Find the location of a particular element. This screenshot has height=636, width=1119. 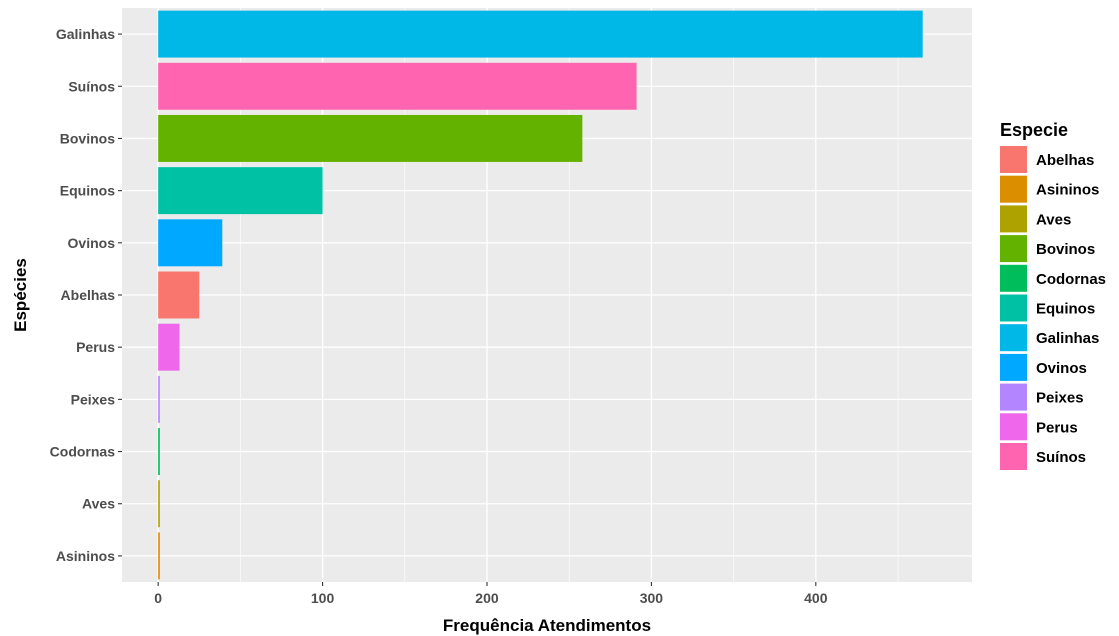

y-tick-label: Ovinos is located at coordinates (92, 243).